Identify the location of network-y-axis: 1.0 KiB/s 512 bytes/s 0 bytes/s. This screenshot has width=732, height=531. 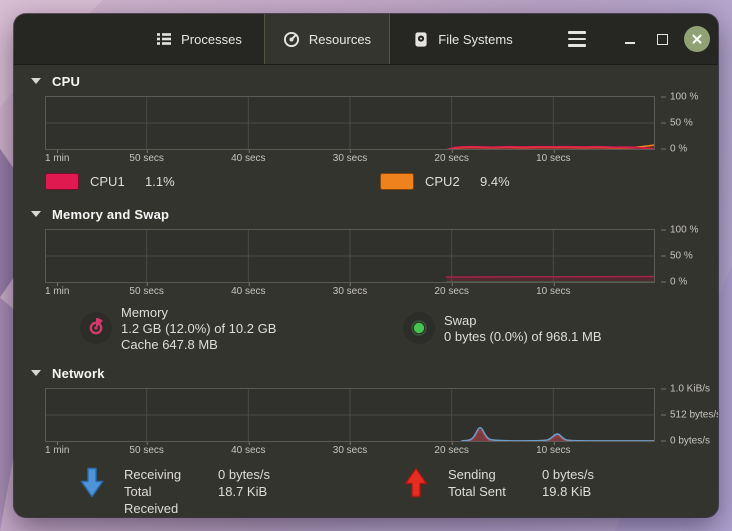
(689, 415).